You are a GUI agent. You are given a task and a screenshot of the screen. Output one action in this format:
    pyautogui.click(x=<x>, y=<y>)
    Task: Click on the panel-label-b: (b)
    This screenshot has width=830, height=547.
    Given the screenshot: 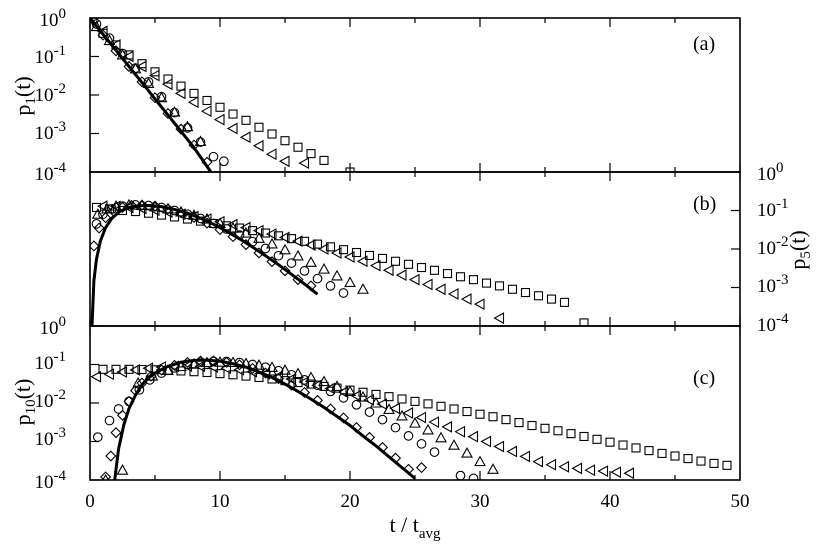 What is the action you would take?
    pyautogui.click(x=704, y=204)
    